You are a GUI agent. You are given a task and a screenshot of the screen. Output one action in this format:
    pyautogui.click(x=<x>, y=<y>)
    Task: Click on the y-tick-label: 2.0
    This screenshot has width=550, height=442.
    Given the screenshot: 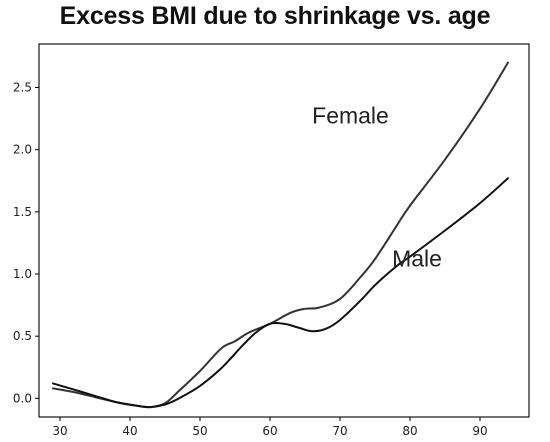 What is the action you would take?
    pyautogui.click(x=22, y=150)
    